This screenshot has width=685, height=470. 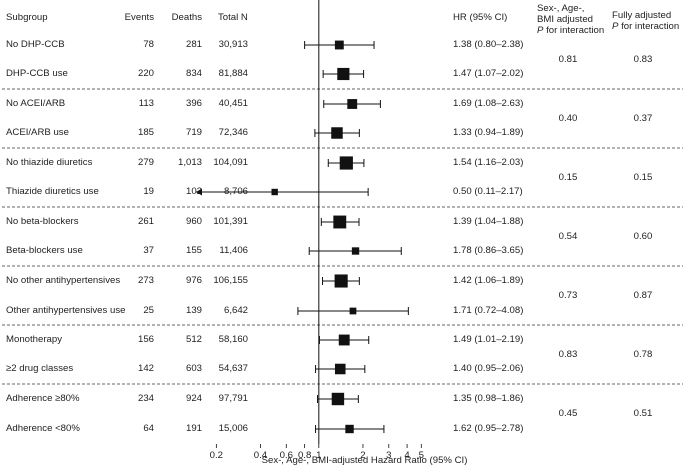 I want to click on x-tick-label: 0.8, so click(x=304, y=455).